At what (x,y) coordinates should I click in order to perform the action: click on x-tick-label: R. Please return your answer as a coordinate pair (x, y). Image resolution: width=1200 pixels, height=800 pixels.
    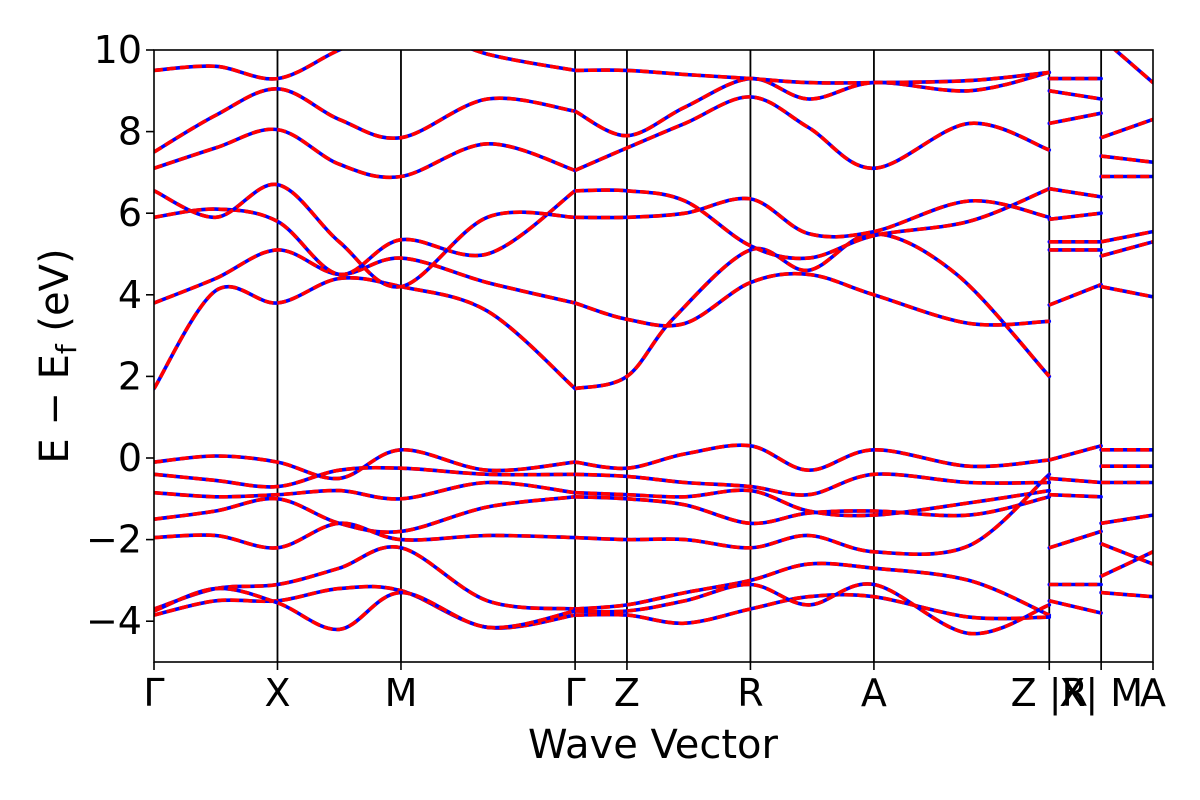
    Looking at the image, I should click on (750, 693).